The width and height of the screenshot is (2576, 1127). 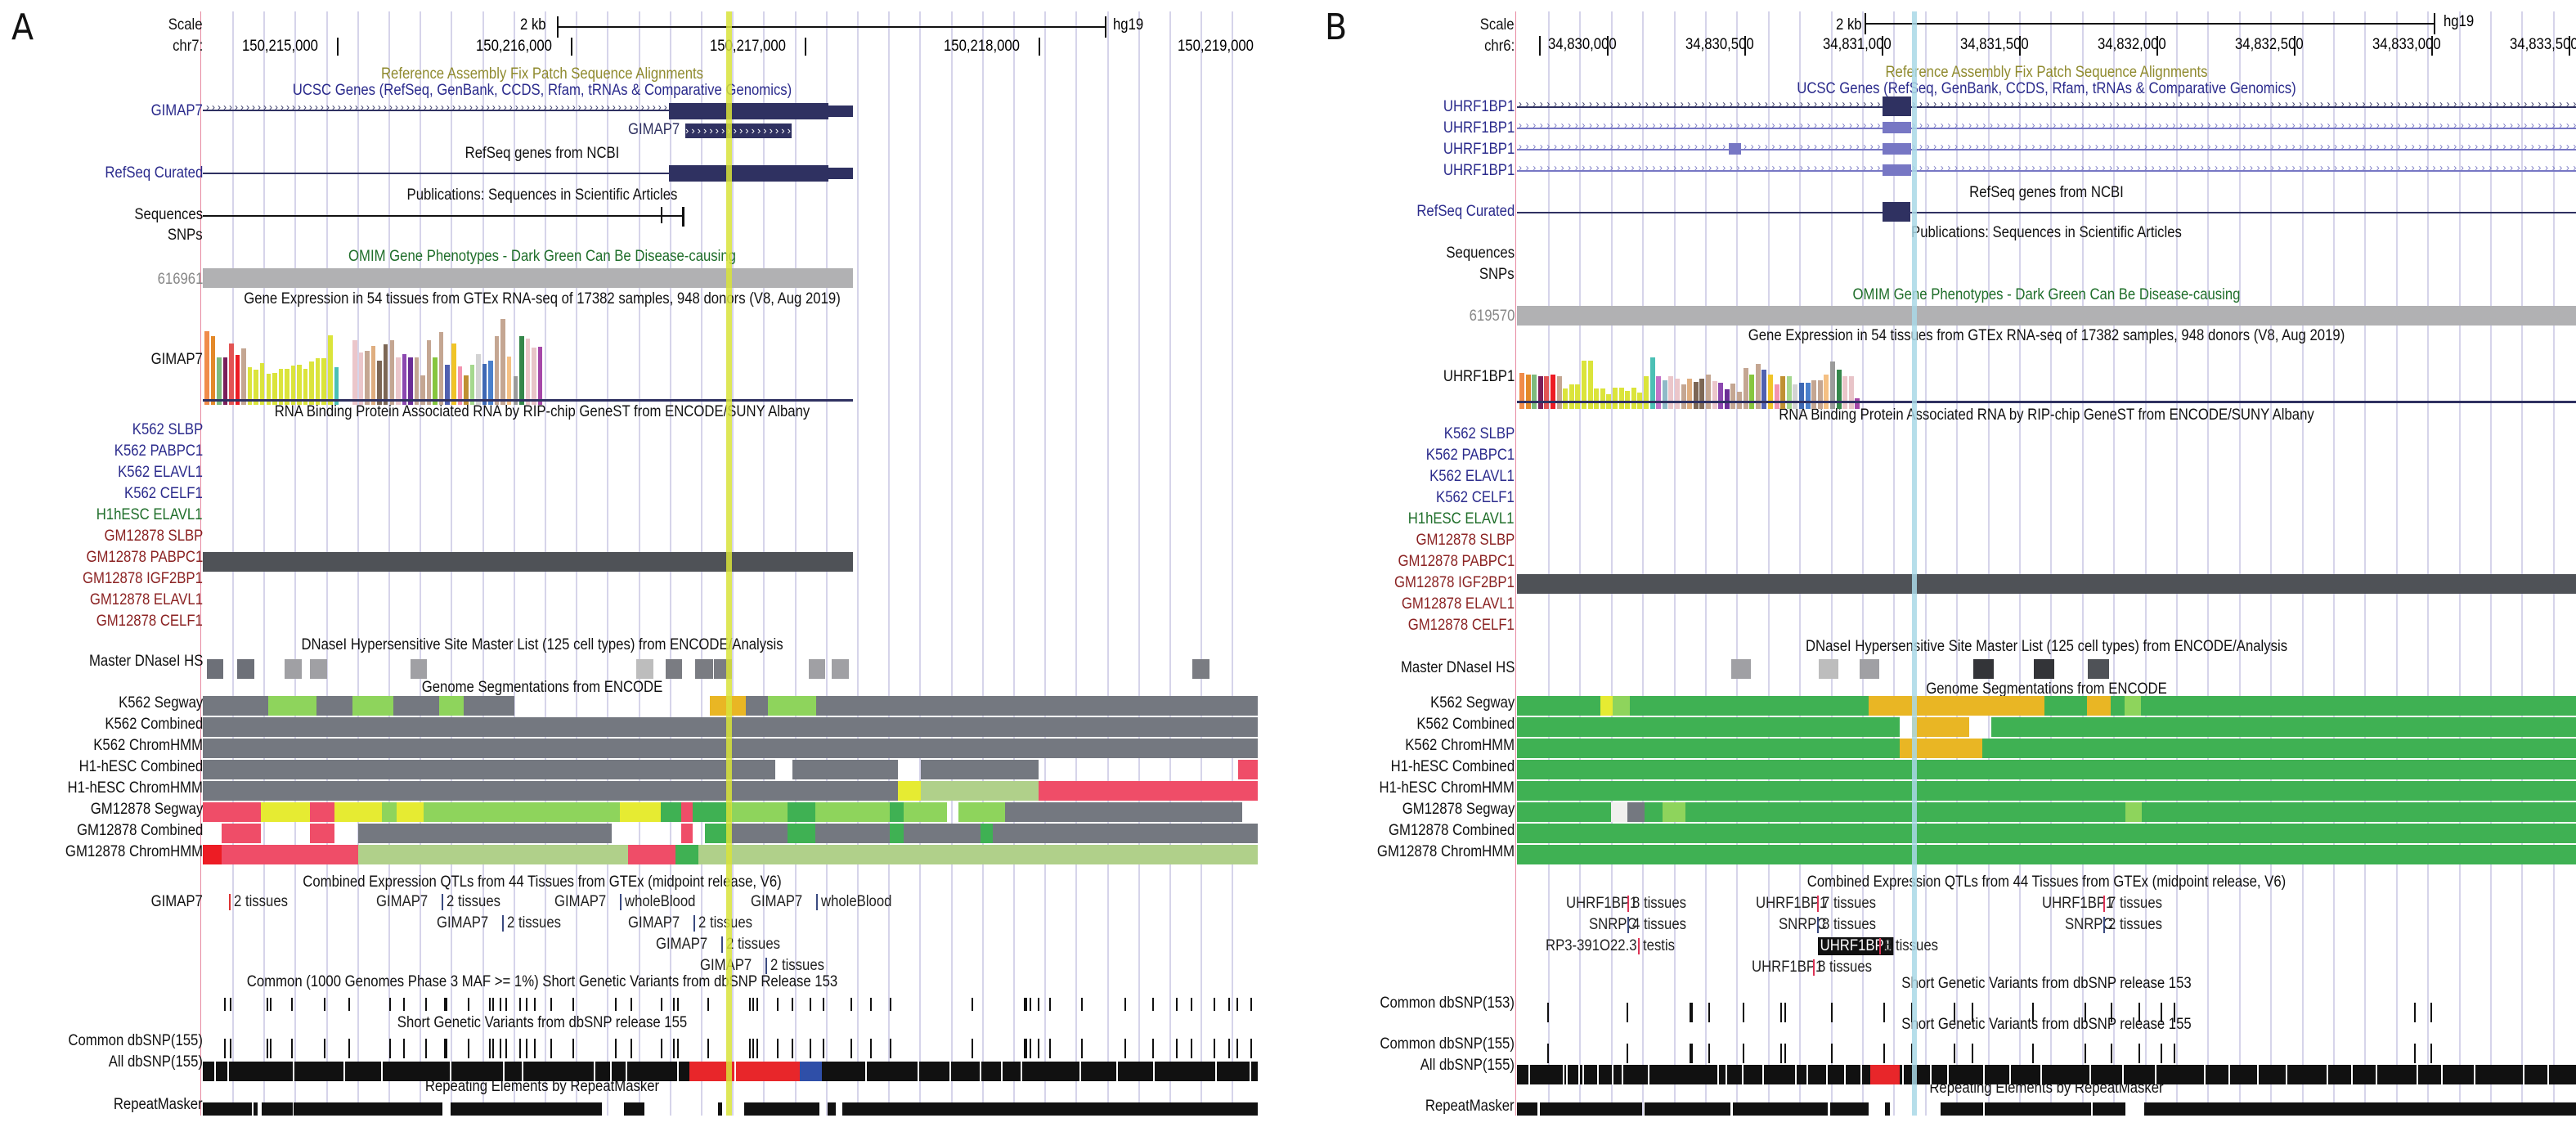 What do you see at coordinates (164, 493) in the screenshot?
I see `track-label: K562 CELF1` at bounding box center [164, 493].